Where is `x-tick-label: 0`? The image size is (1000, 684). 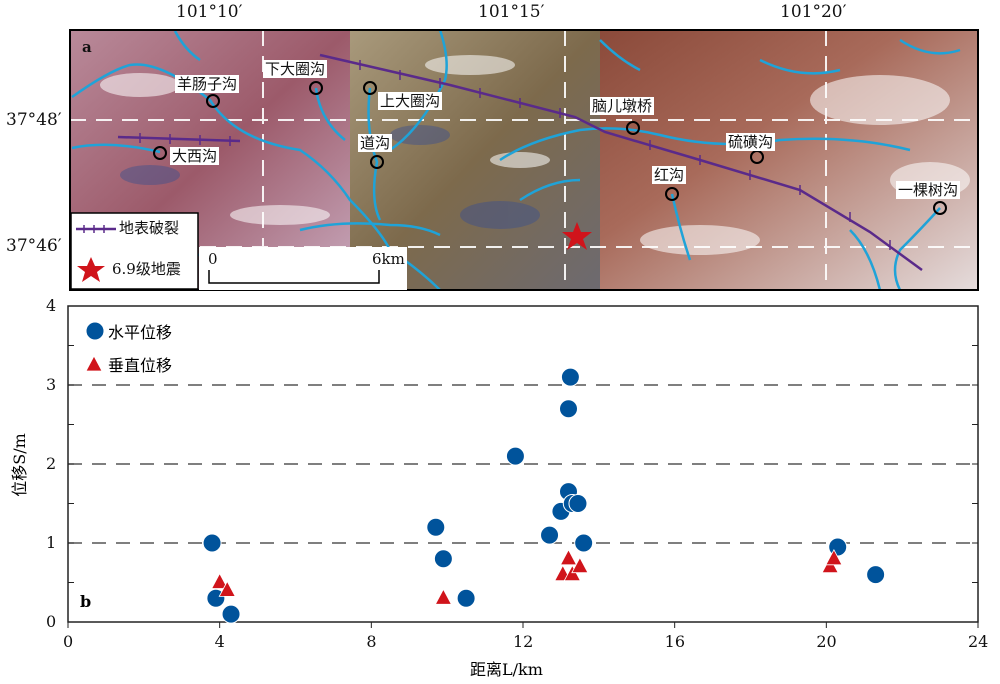
x-tick-label: 0 is located at coordinates (68, 641).